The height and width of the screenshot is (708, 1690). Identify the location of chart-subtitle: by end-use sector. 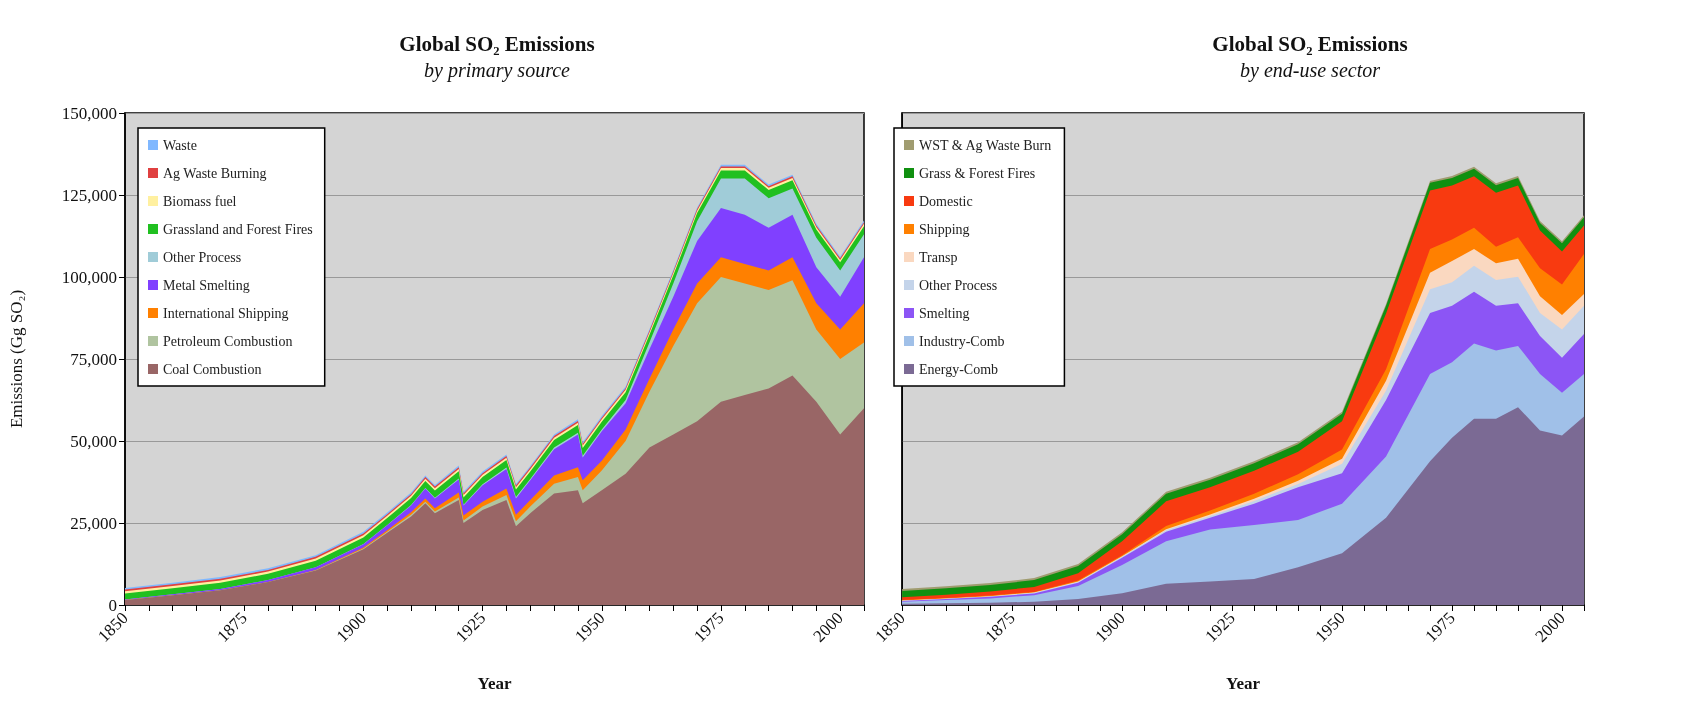
(1310, 70).